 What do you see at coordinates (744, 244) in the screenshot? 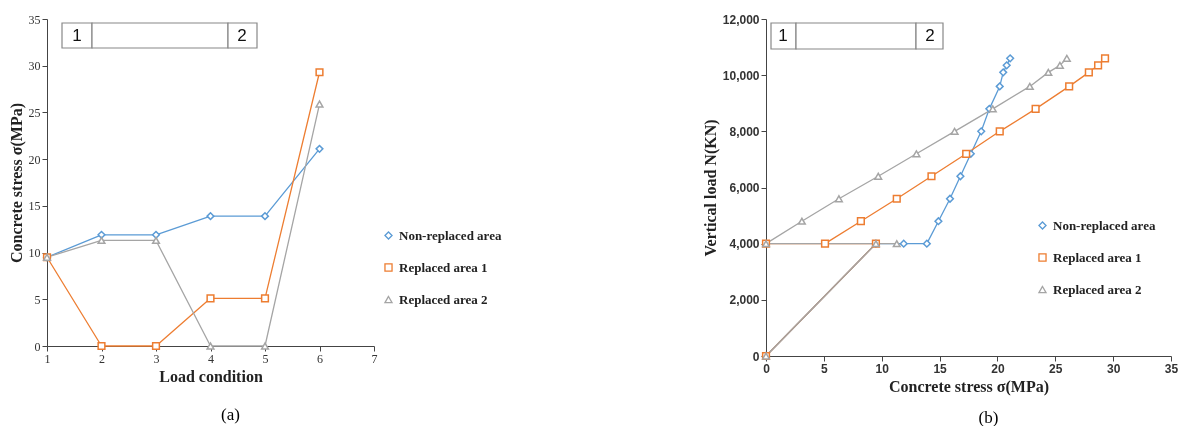
I see `y-tick-label: 4,000` at bounding box center [744, 244].